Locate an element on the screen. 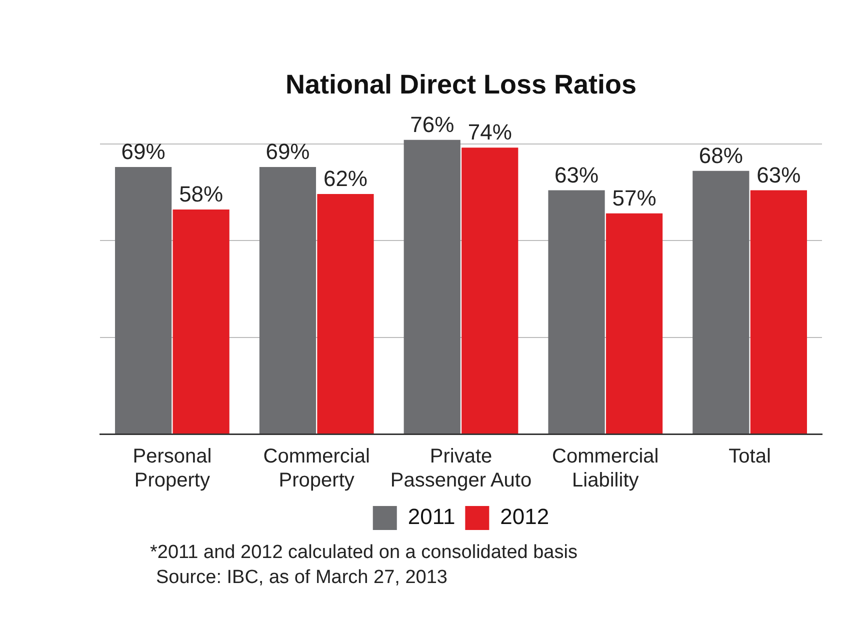 The width and height of the screenshot is (867, 619). data-label: 76% is located at coordinates (432, 124).